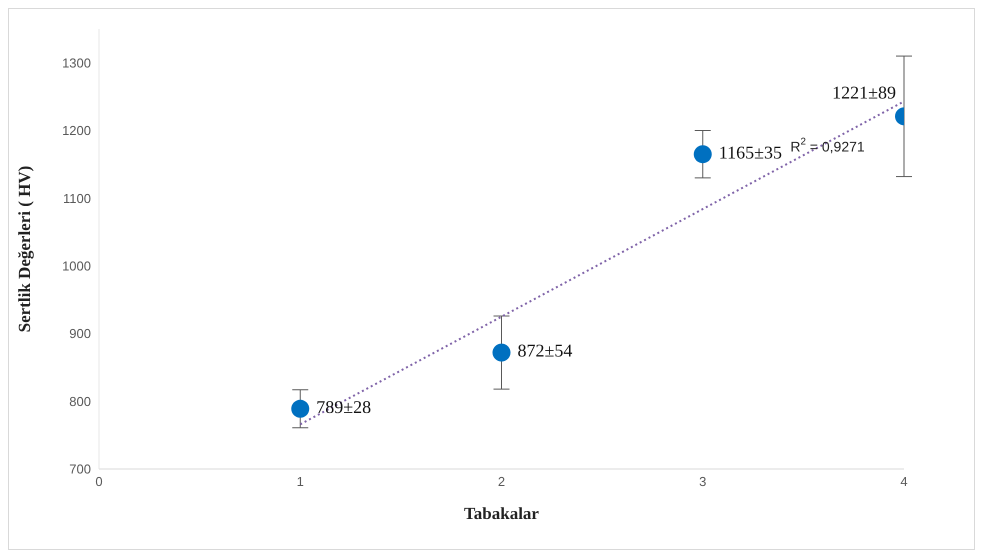 This screenshot has width=985, height=558. Describe the element at coordinates (24, 249) in the screenshot. I see `y-axis-title: Sertlik Değerleri ( HV)` at that location.